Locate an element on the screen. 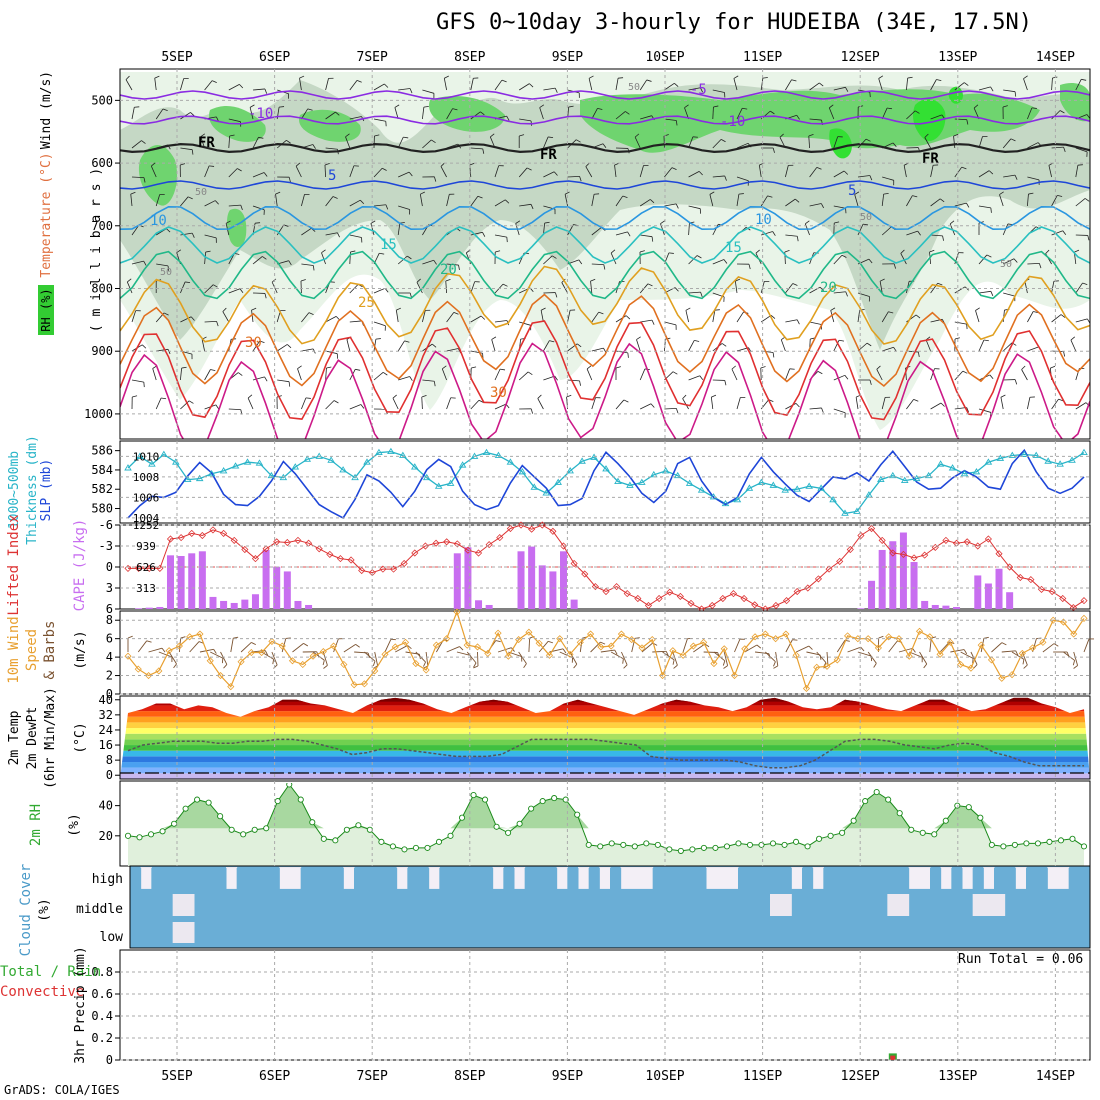  temp-band is located at coordinates (605, 759).